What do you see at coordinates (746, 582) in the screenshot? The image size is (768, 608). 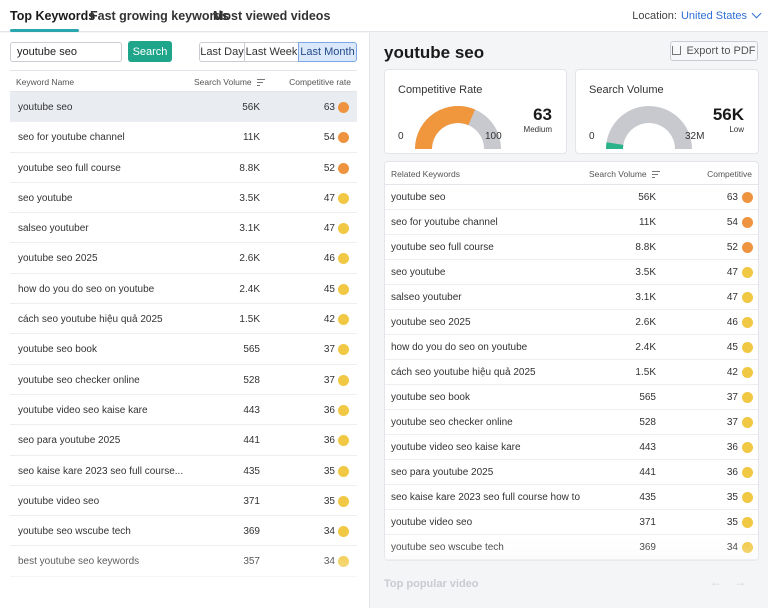 I see `arrow-right-icon: →` at bounding box center [746, 582].